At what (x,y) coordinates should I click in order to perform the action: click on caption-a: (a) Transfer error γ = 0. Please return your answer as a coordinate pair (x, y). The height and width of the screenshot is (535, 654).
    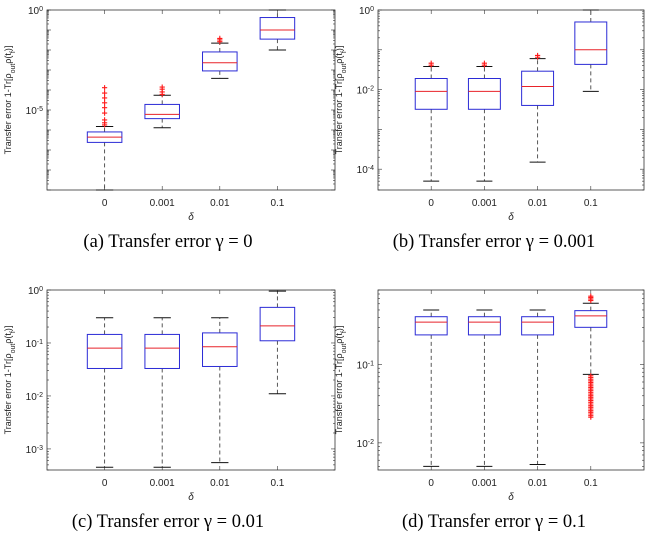
    Looking at the image, I should click on (167, 242).